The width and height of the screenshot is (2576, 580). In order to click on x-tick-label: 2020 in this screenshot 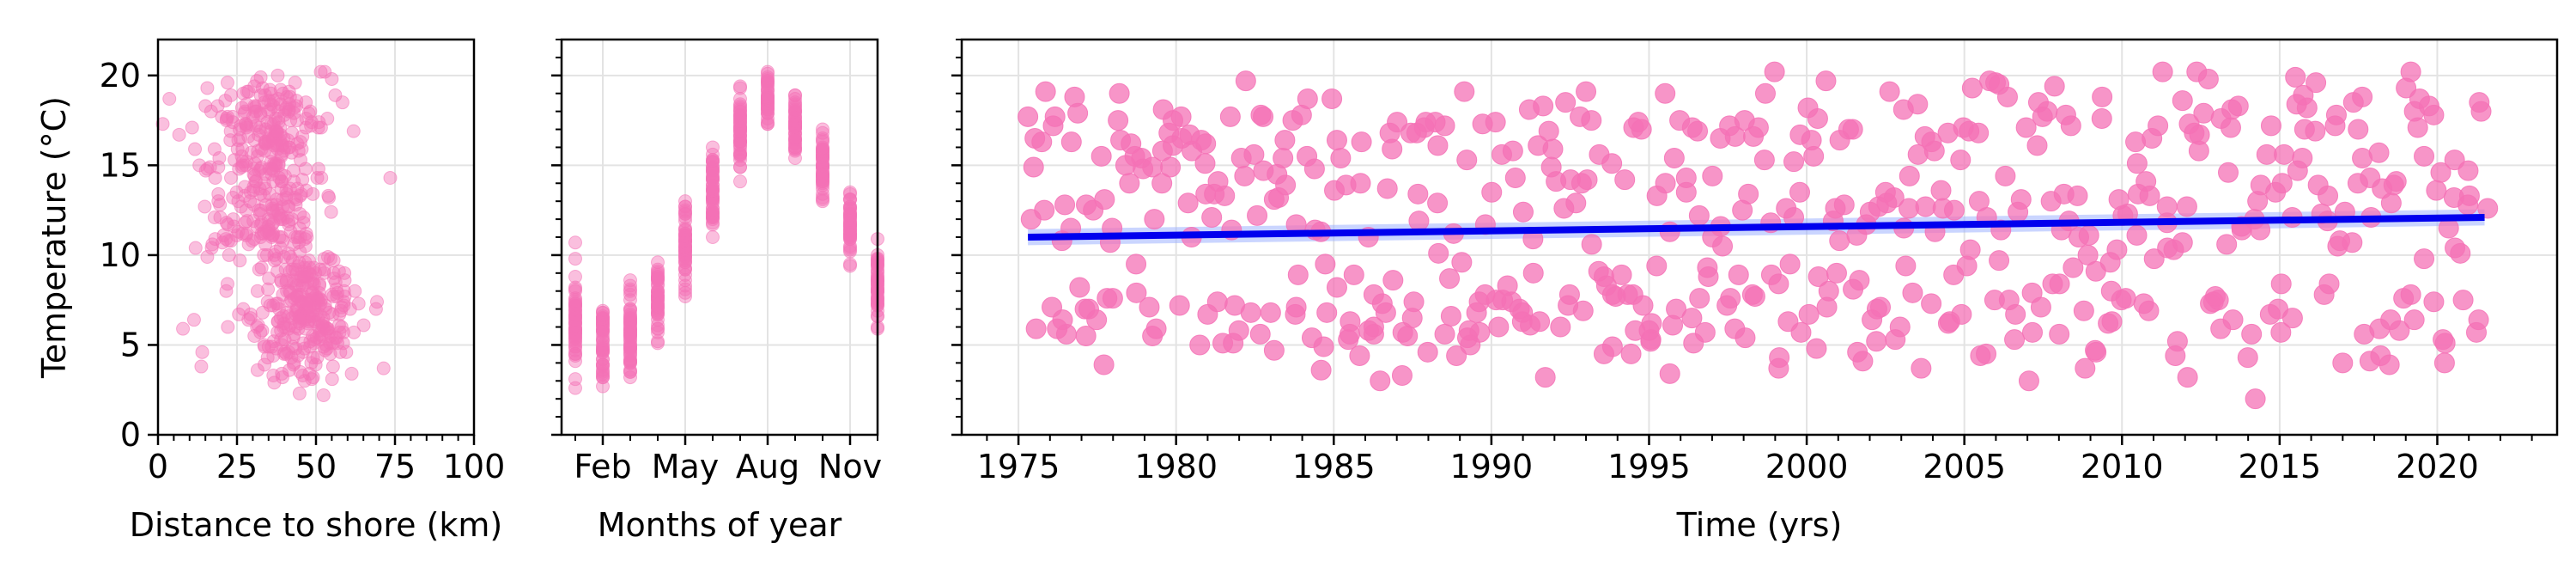, I will do `click(2437, 466)`.